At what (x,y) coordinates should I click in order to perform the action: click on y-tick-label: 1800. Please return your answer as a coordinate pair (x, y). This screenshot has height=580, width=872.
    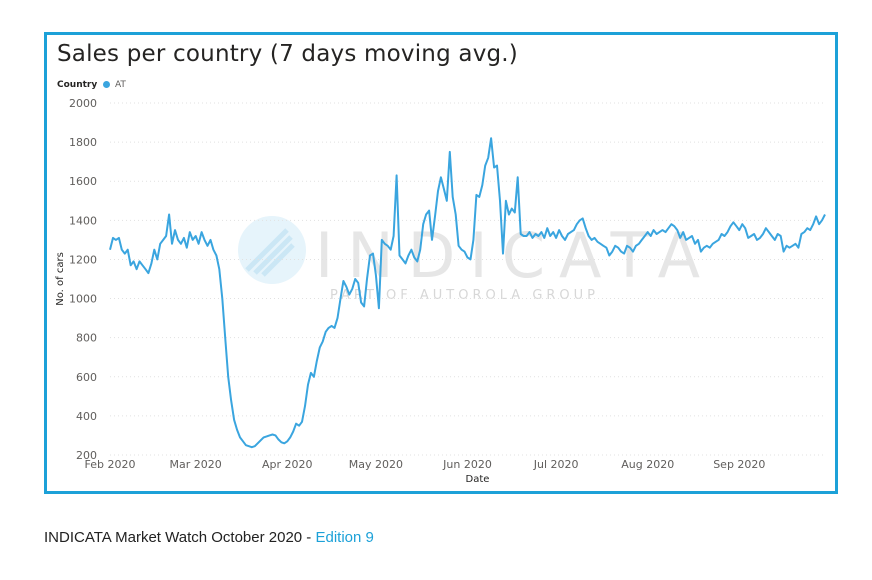
    Looking at the image, I should click on (83, 142).